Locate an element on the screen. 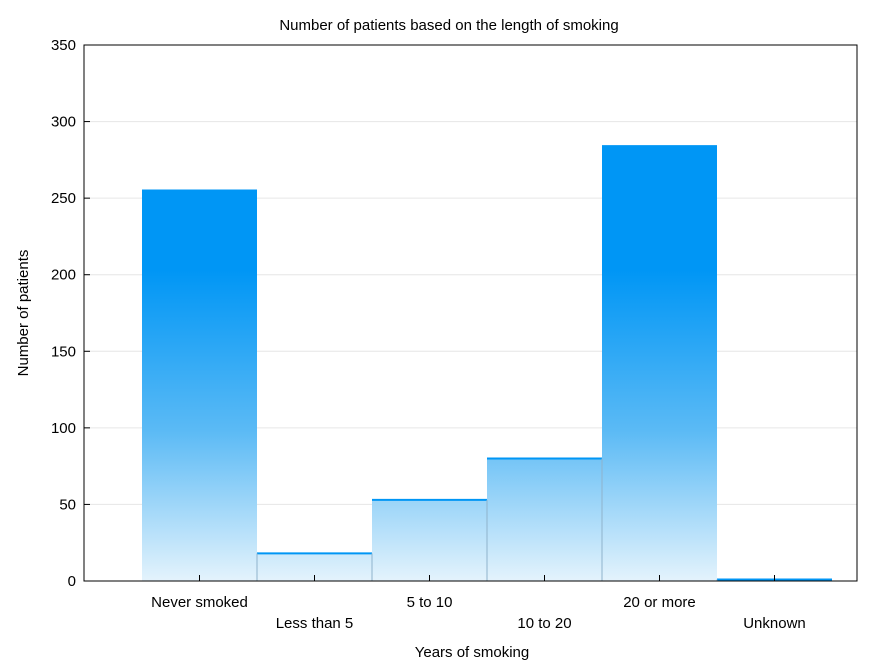 The image size is (880, 663). x-tick-label: 10 to 20 is located at coordinates (544, 623).